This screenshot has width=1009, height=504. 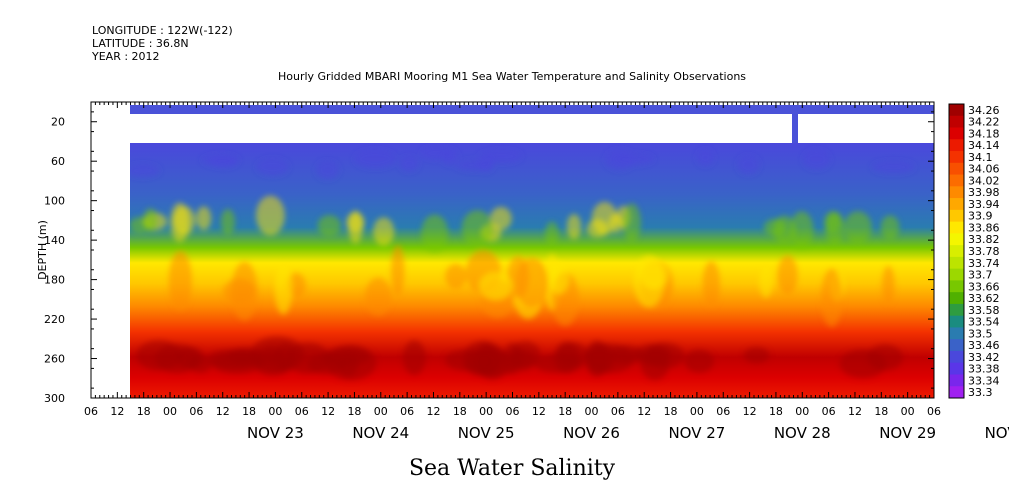 I want to click on y-tick-label: 260, so click(x=54, y=359).